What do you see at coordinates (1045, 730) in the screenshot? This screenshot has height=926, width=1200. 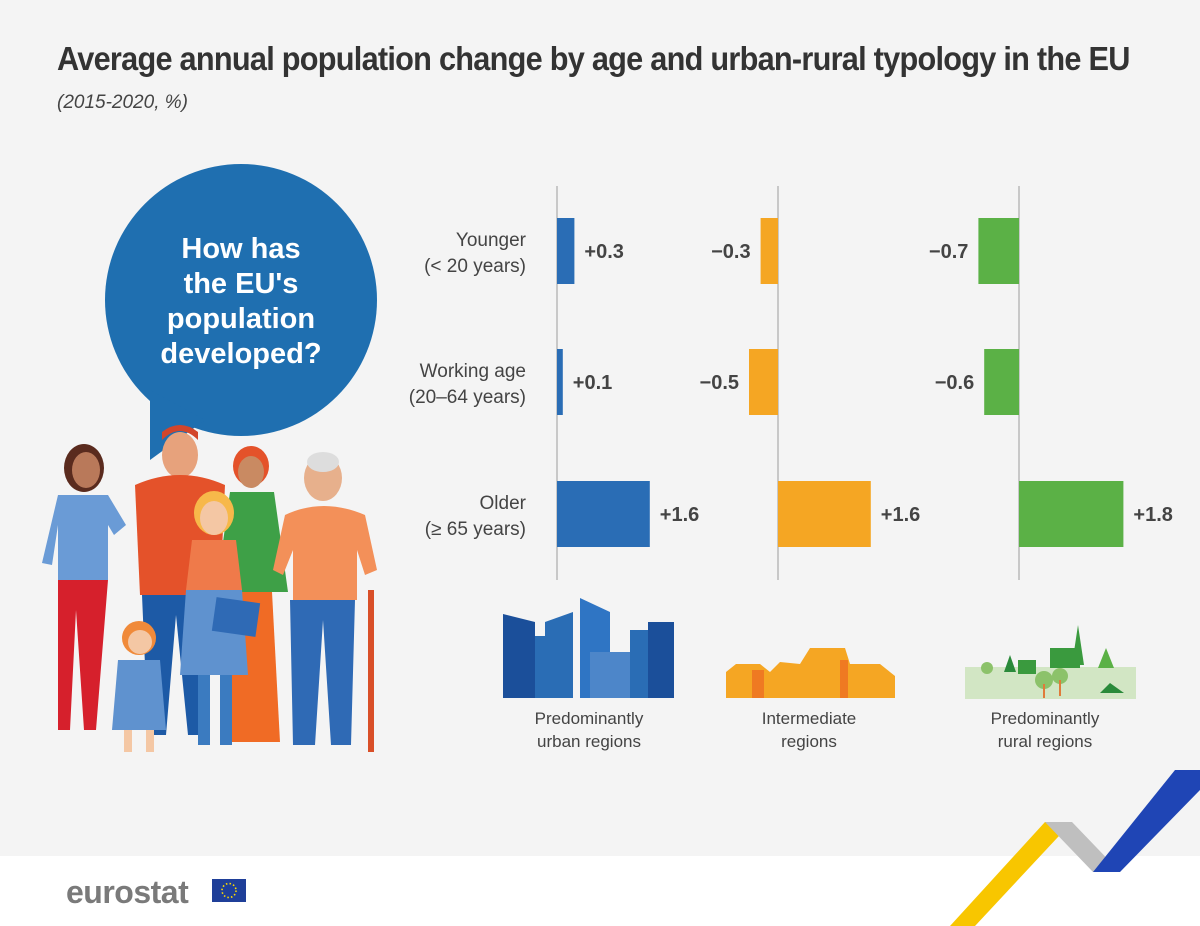 I see `region-label: Predominantly rural regions` at bounding box center [1045, 730].